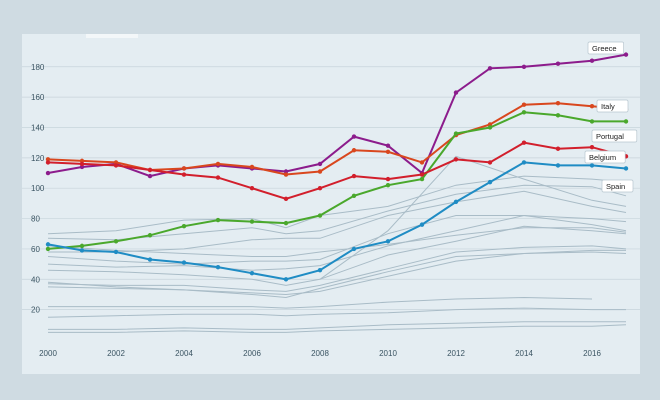 The image size is (660, 400). I want to click on italy-point-2001, so click(82, 161).